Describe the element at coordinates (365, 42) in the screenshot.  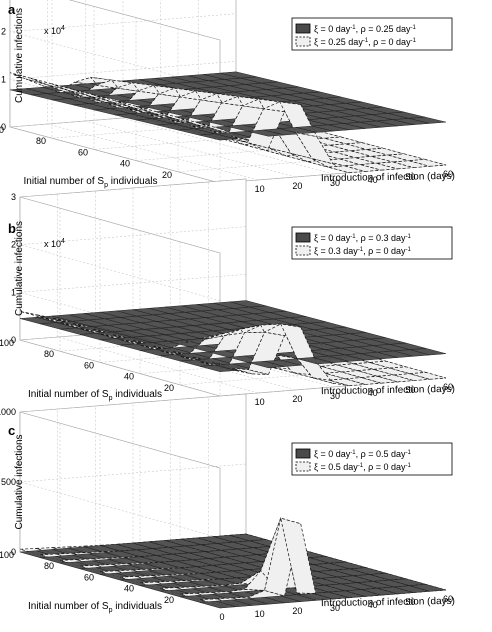
I see `legend-entry: ξ = 0.25 day-1, ρ = 0 day-1` at that location.